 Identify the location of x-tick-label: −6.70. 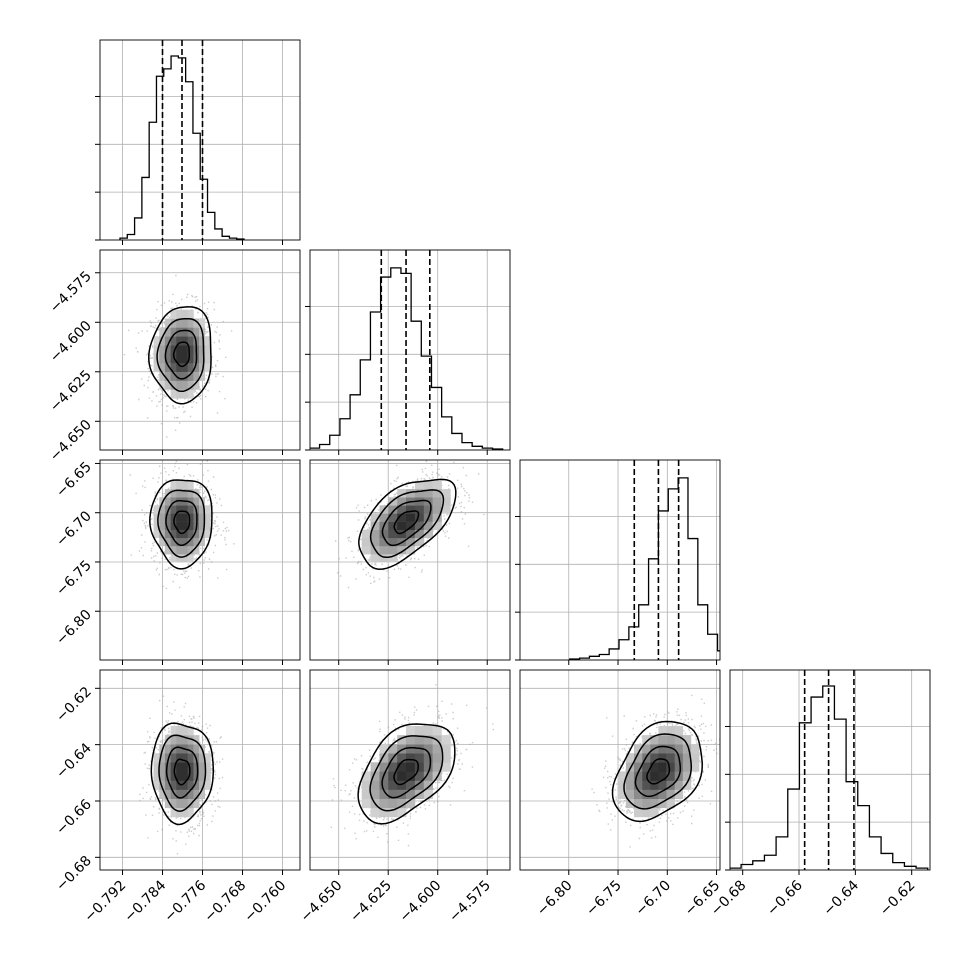
(653, 899).